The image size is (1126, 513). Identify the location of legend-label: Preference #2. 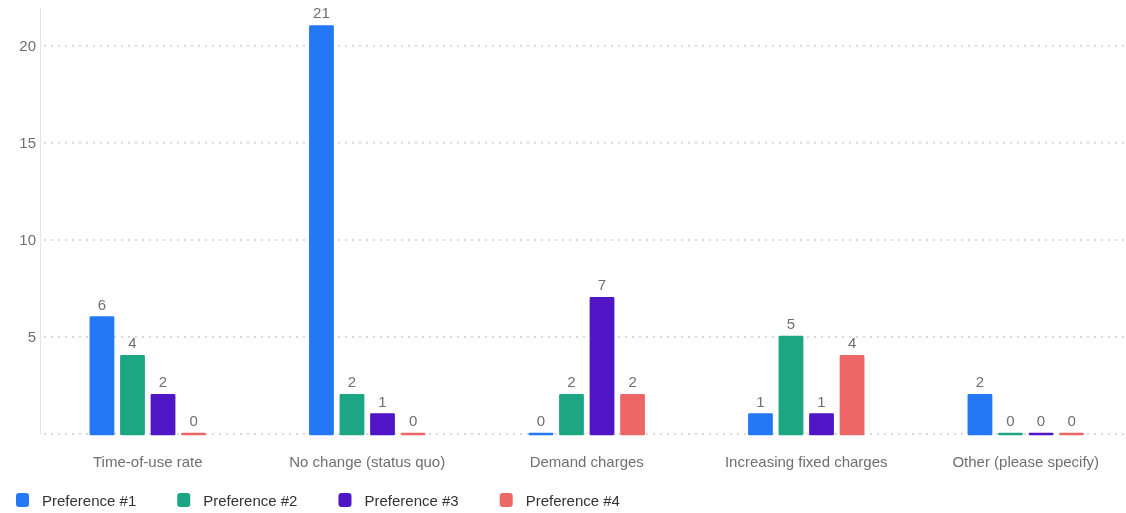
(250, 500).